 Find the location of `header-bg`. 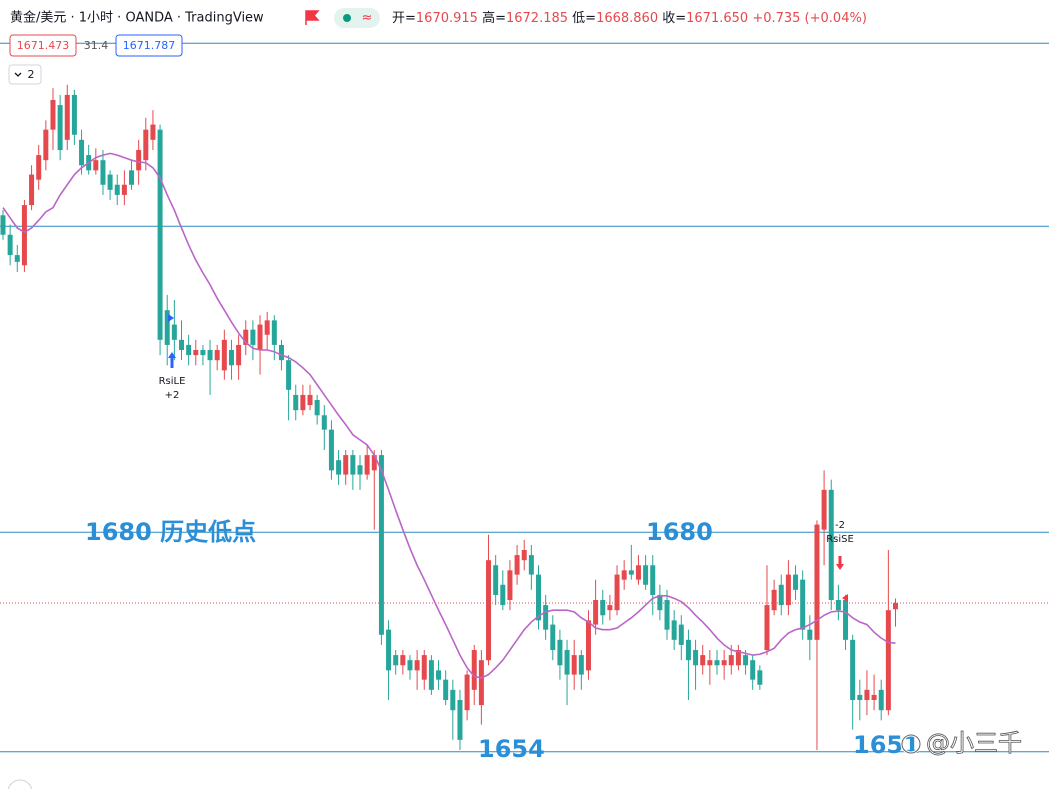

header-bg is located at coordinates (524, 17).